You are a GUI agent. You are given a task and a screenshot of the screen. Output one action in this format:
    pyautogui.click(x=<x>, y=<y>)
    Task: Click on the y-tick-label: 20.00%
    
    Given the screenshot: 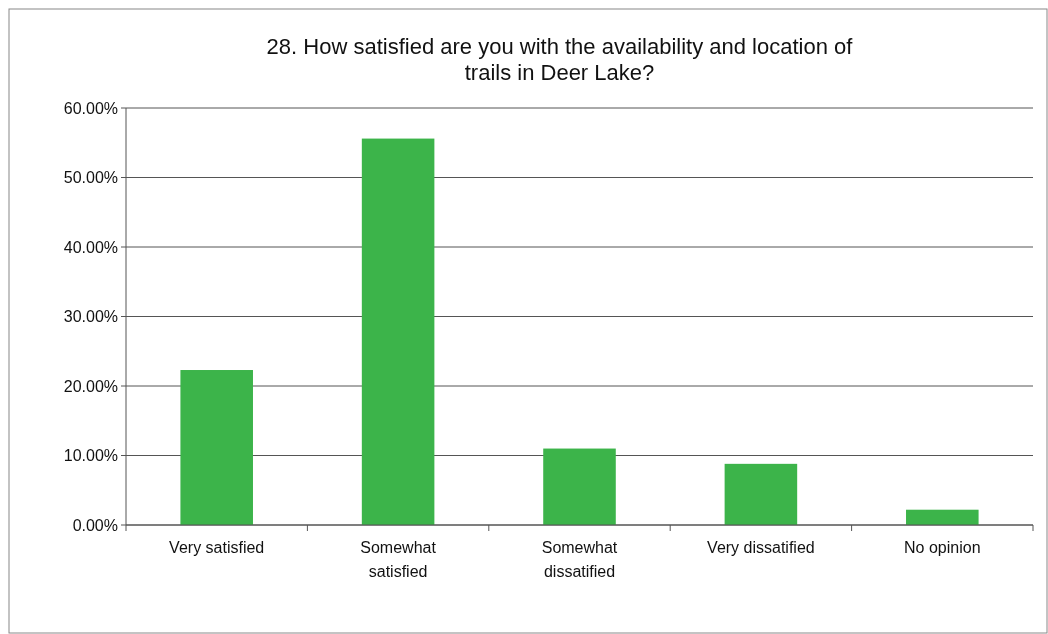 What is the action you would take?
    pyautogui.click(x=90, y=386)
    